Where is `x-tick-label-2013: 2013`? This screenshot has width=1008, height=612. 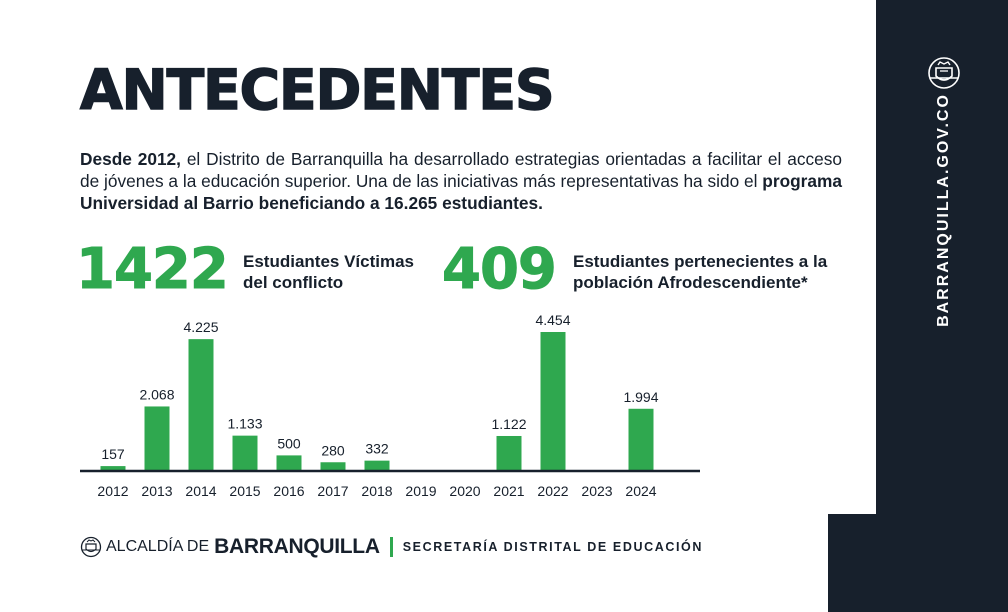
x-tick-label-2013: 2013 is located at coordinates (156, 491).